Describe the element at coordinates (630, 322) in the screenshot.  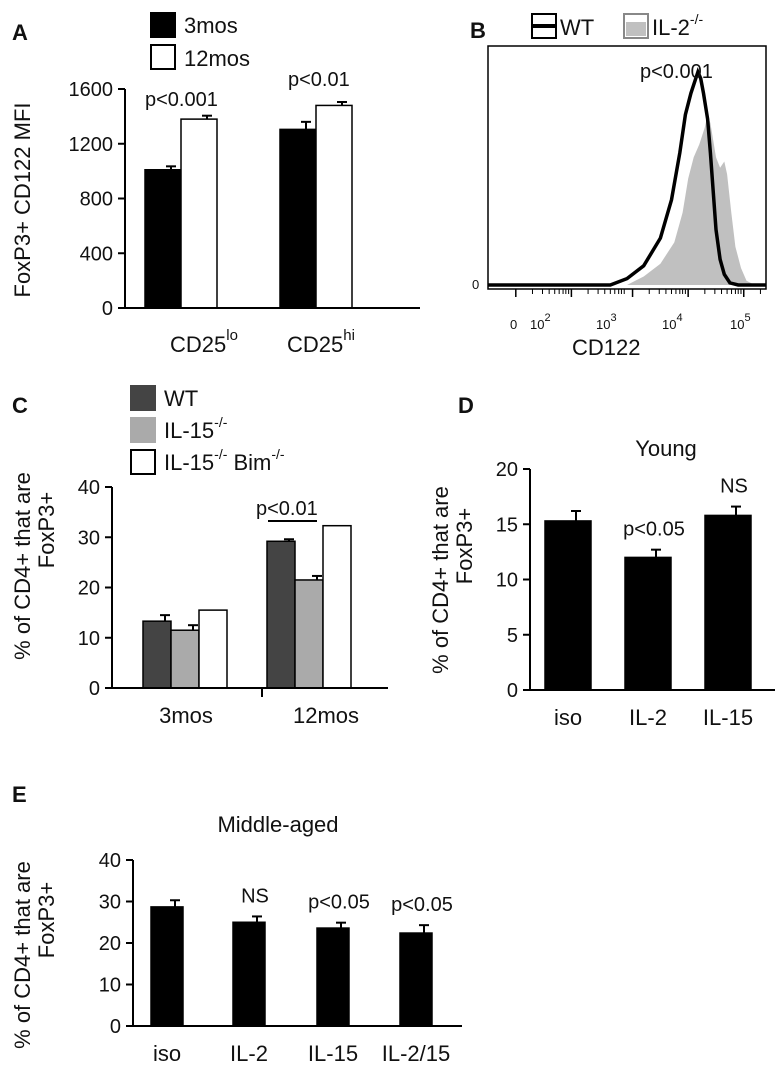
I see `histogram-x-labels: 0 10² 10³ 10⁴ 10⁵` at that location.